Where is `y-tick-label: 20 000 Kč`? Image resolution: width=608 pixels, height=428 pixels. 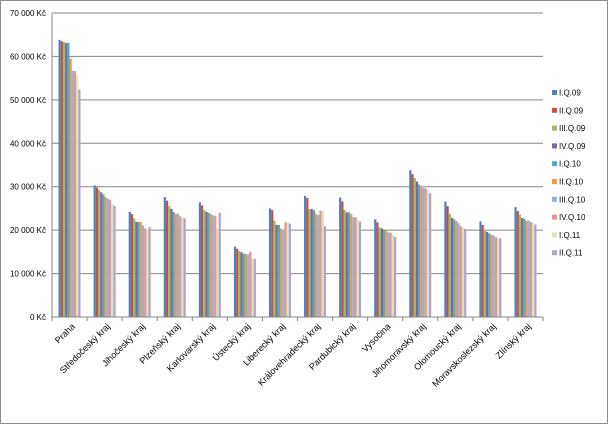
y-tick-label: 20 000 Kč is located at coordinates (28, 230).